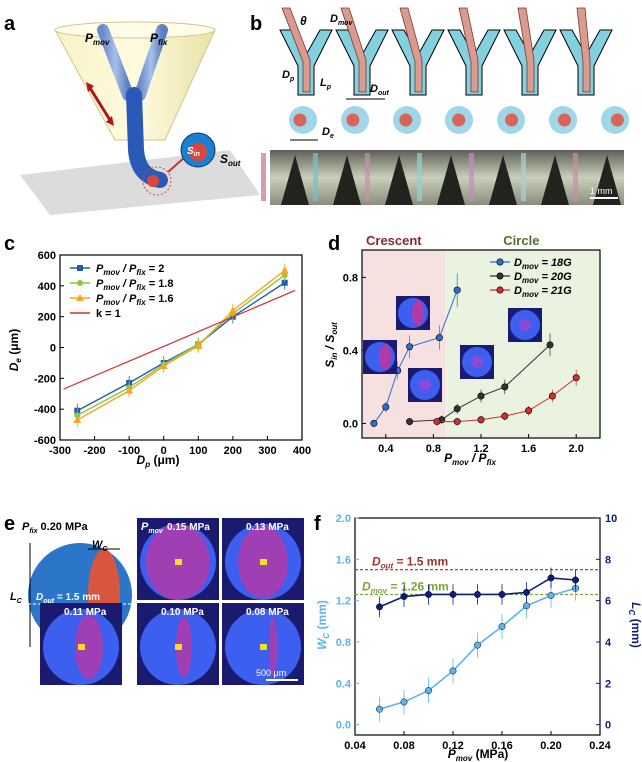 The image size is (642, 762). I want to click on chart-c-xlabel-part: (μm), so click(164, 460).